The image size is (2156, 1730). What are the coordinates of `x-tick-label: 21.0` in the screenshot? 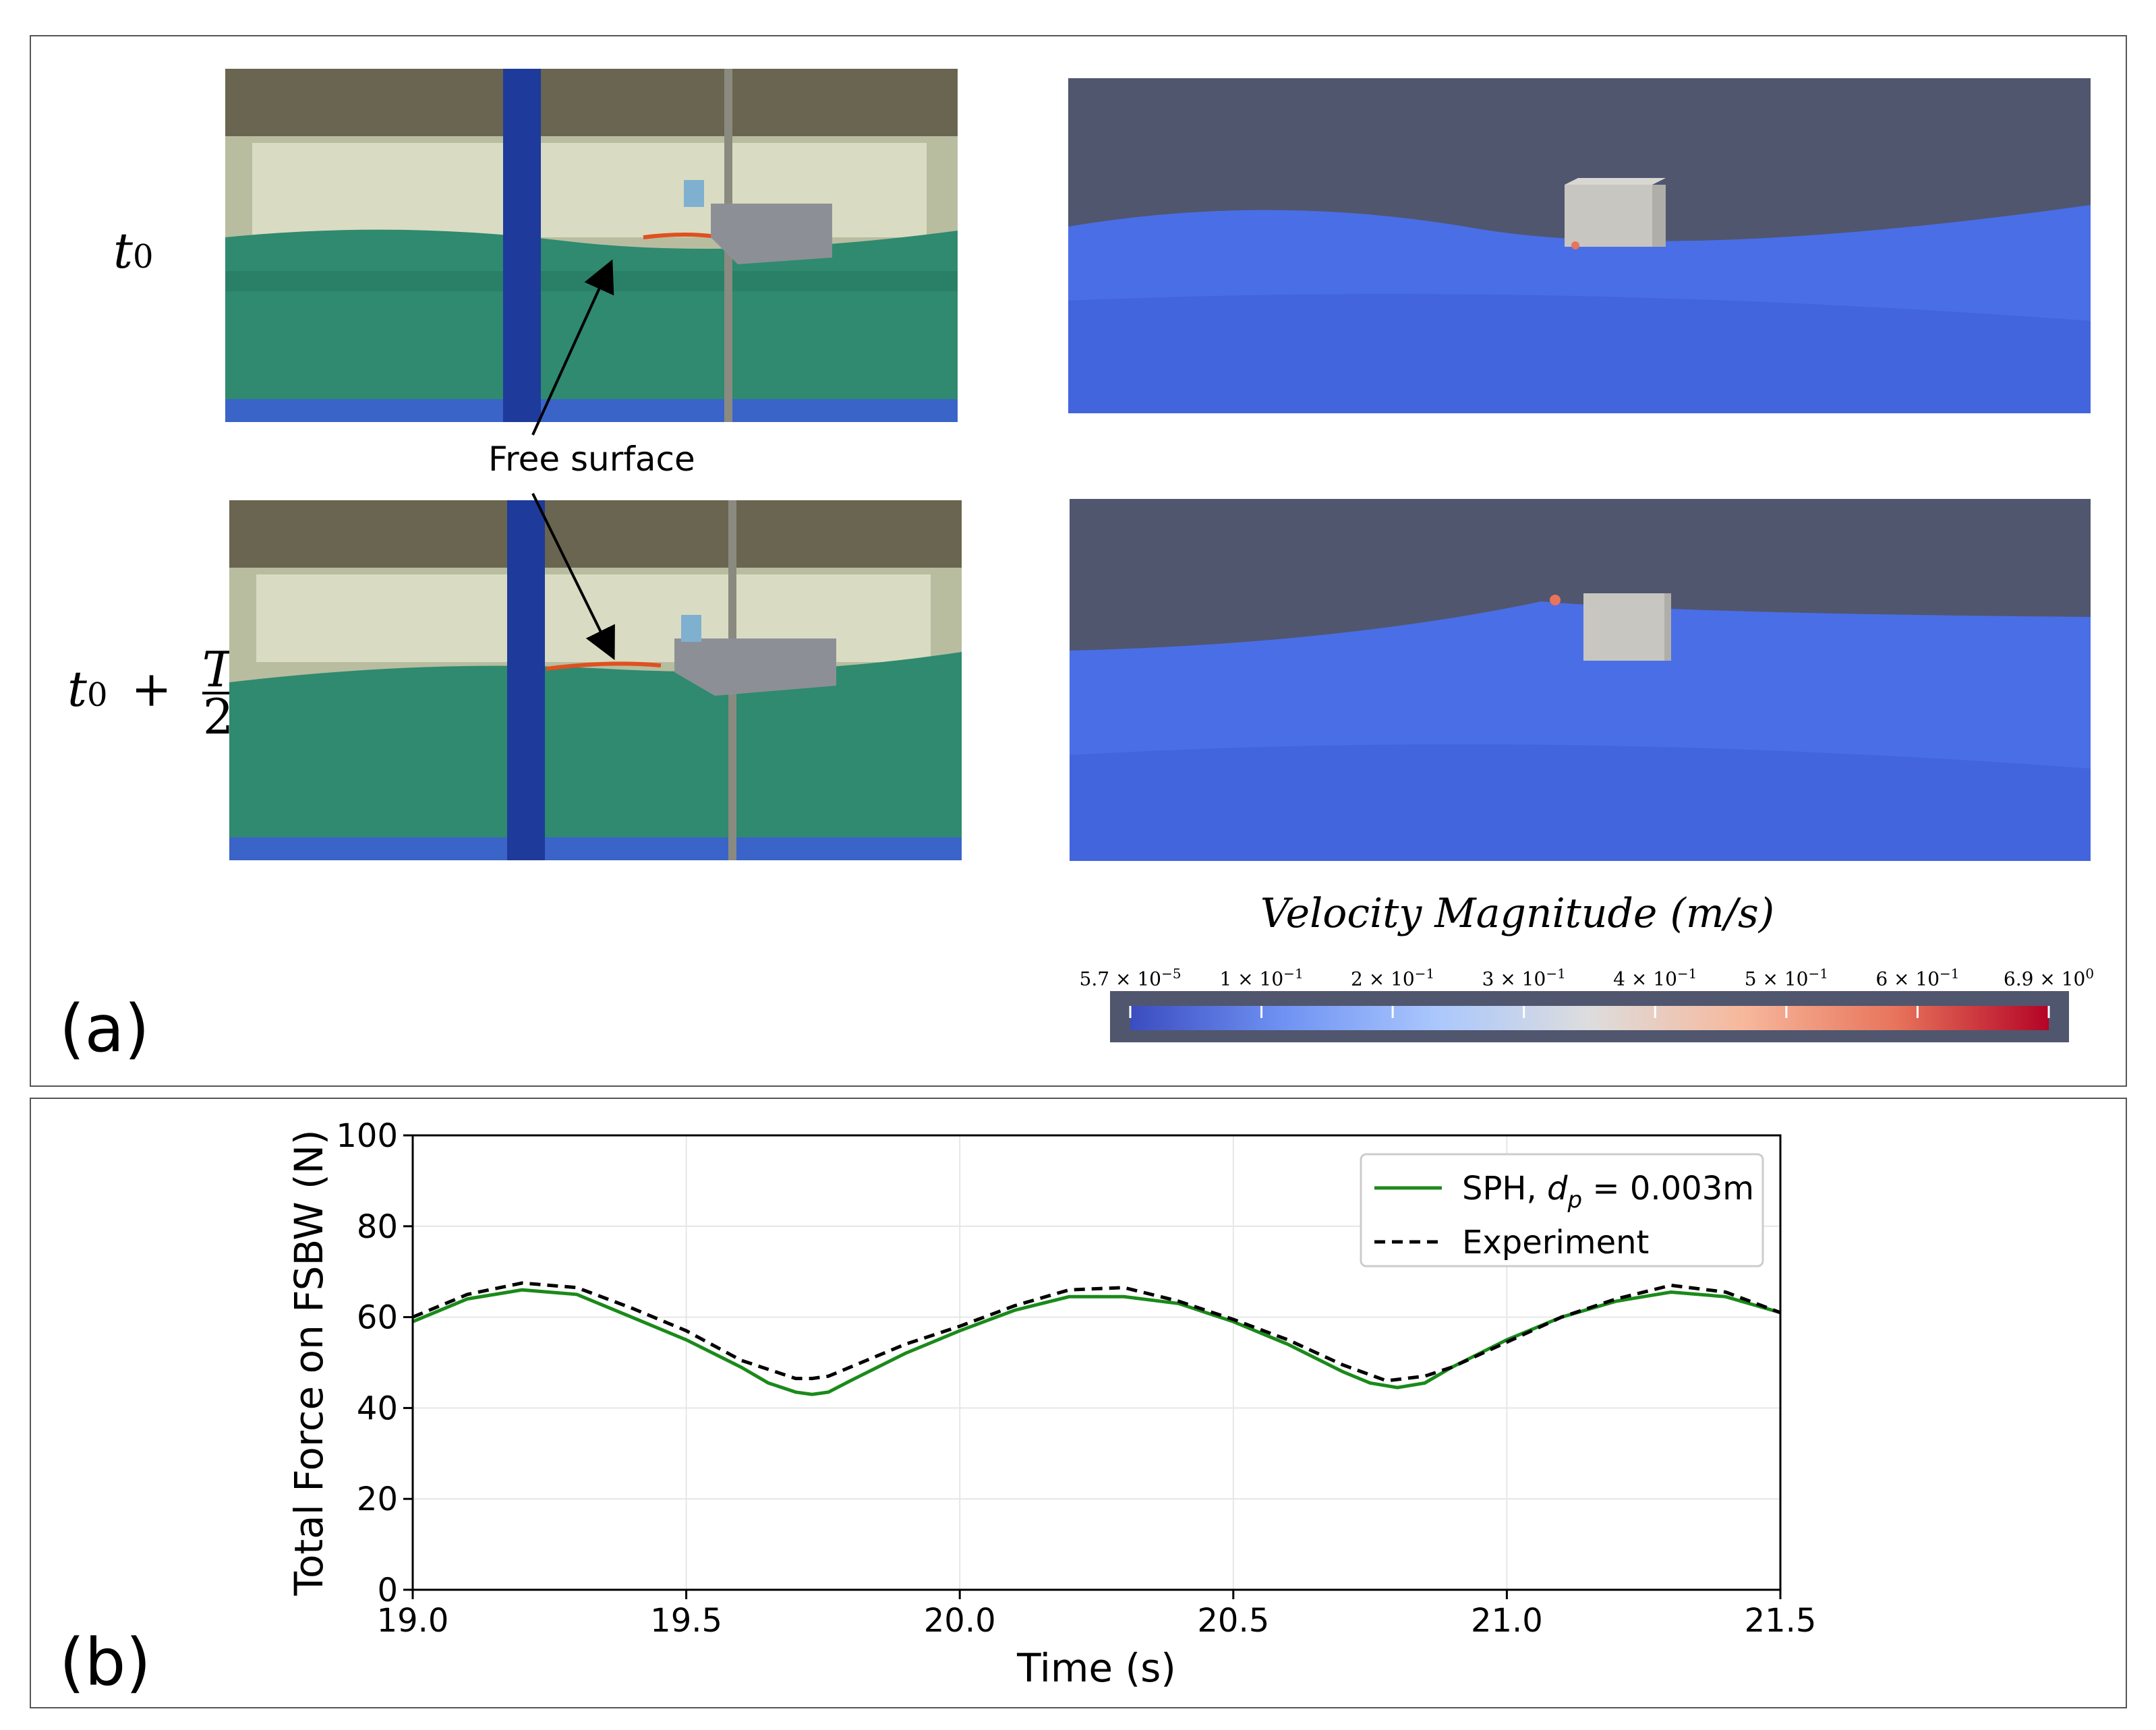 It's located at (1507, 1621).